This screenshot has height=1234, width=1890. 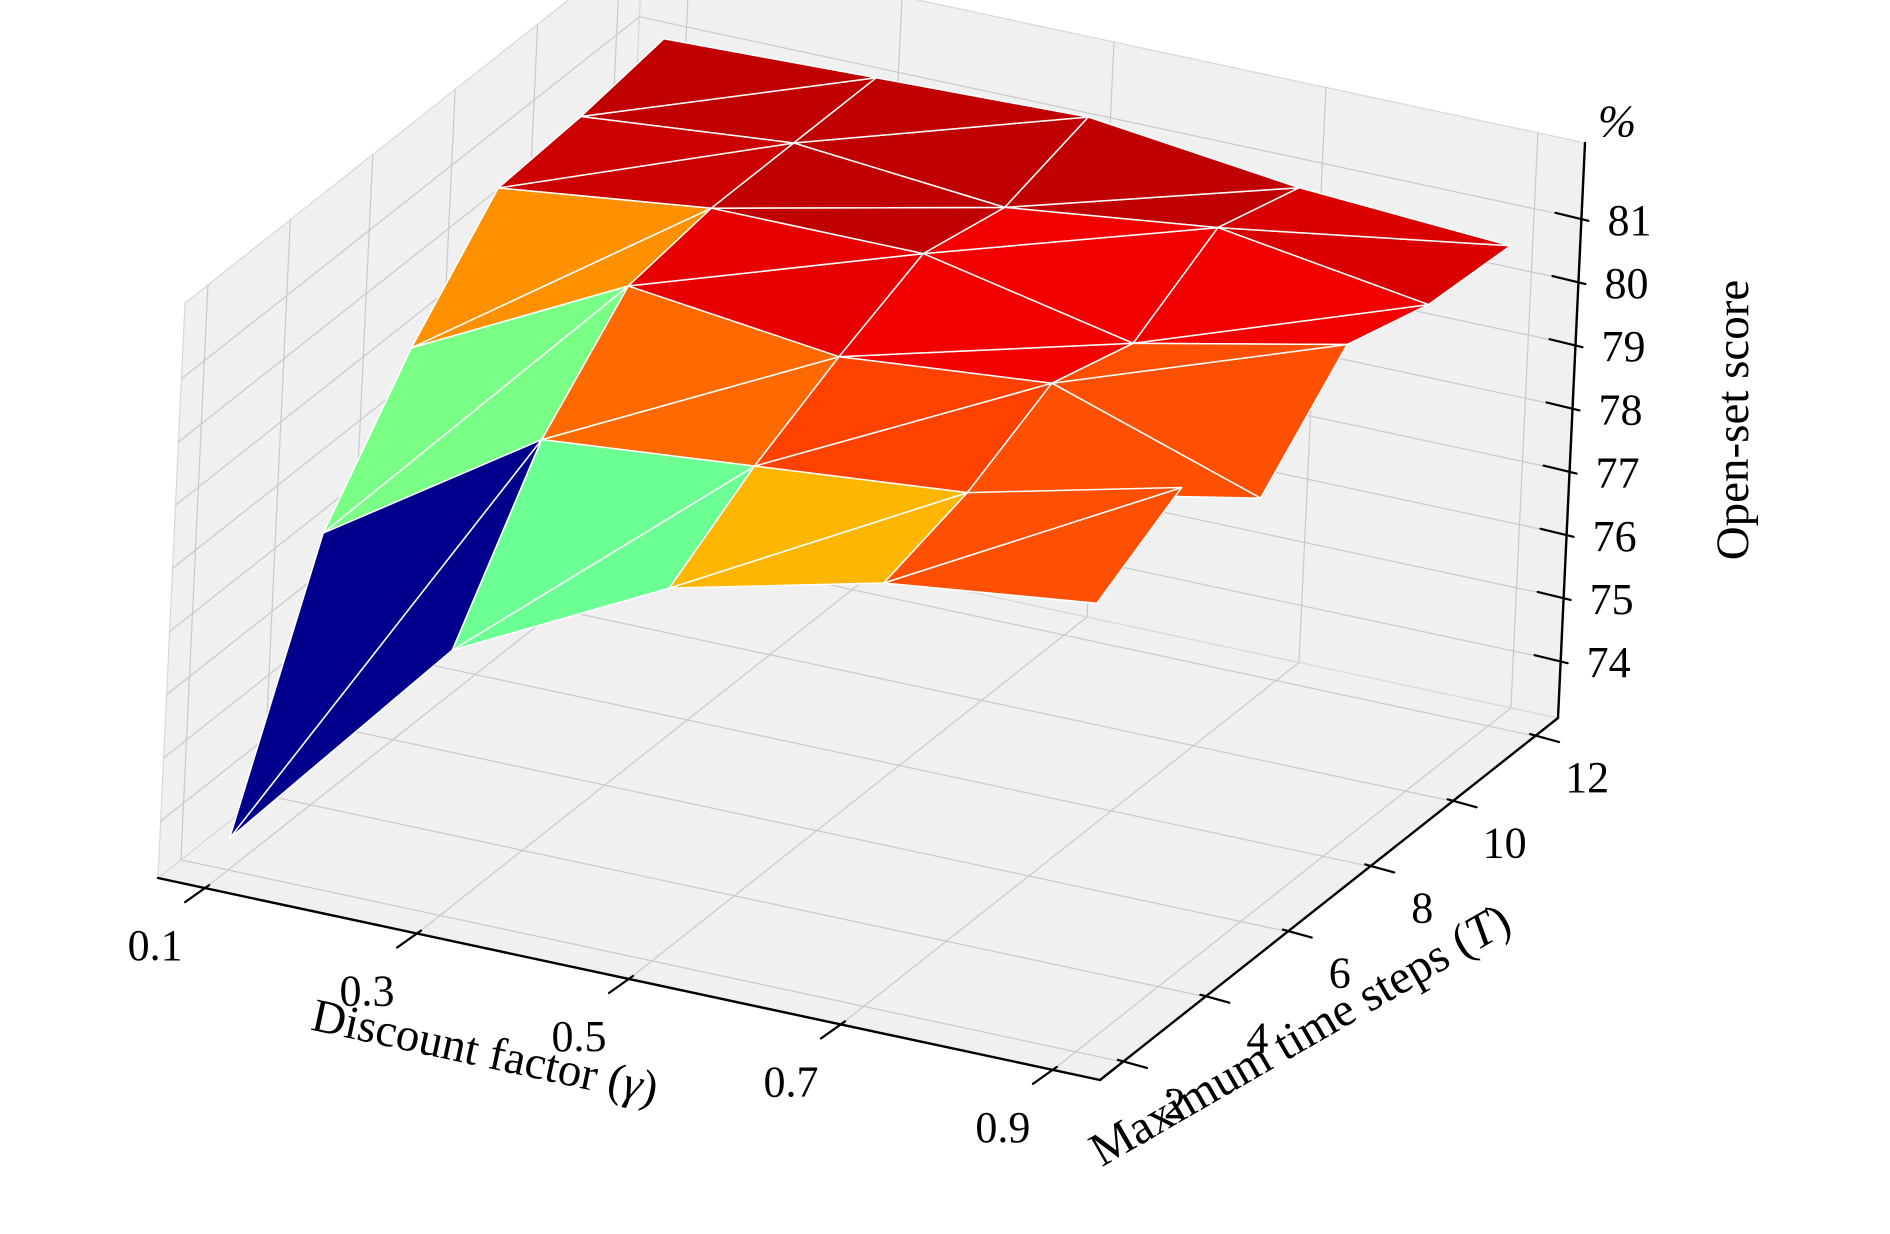 What do you see at coordinates (1612, 599) in the screenshot?
I see `z-tick-label: 75` at bounding box center [1612, 599].